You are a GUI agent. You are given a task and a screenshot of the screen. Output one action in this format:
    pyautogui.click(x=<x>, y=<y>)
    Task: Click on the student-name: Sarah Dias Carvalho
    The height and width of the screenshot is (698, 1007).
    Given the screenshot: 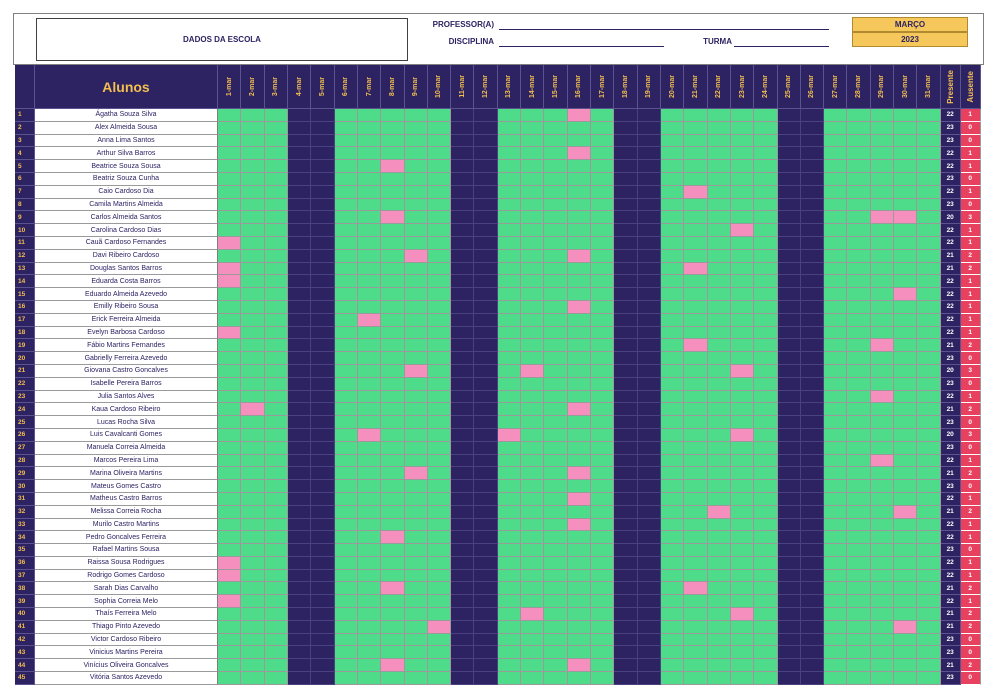 What is the action you would take?
    pyautogui.click(x=126, y=589)
    